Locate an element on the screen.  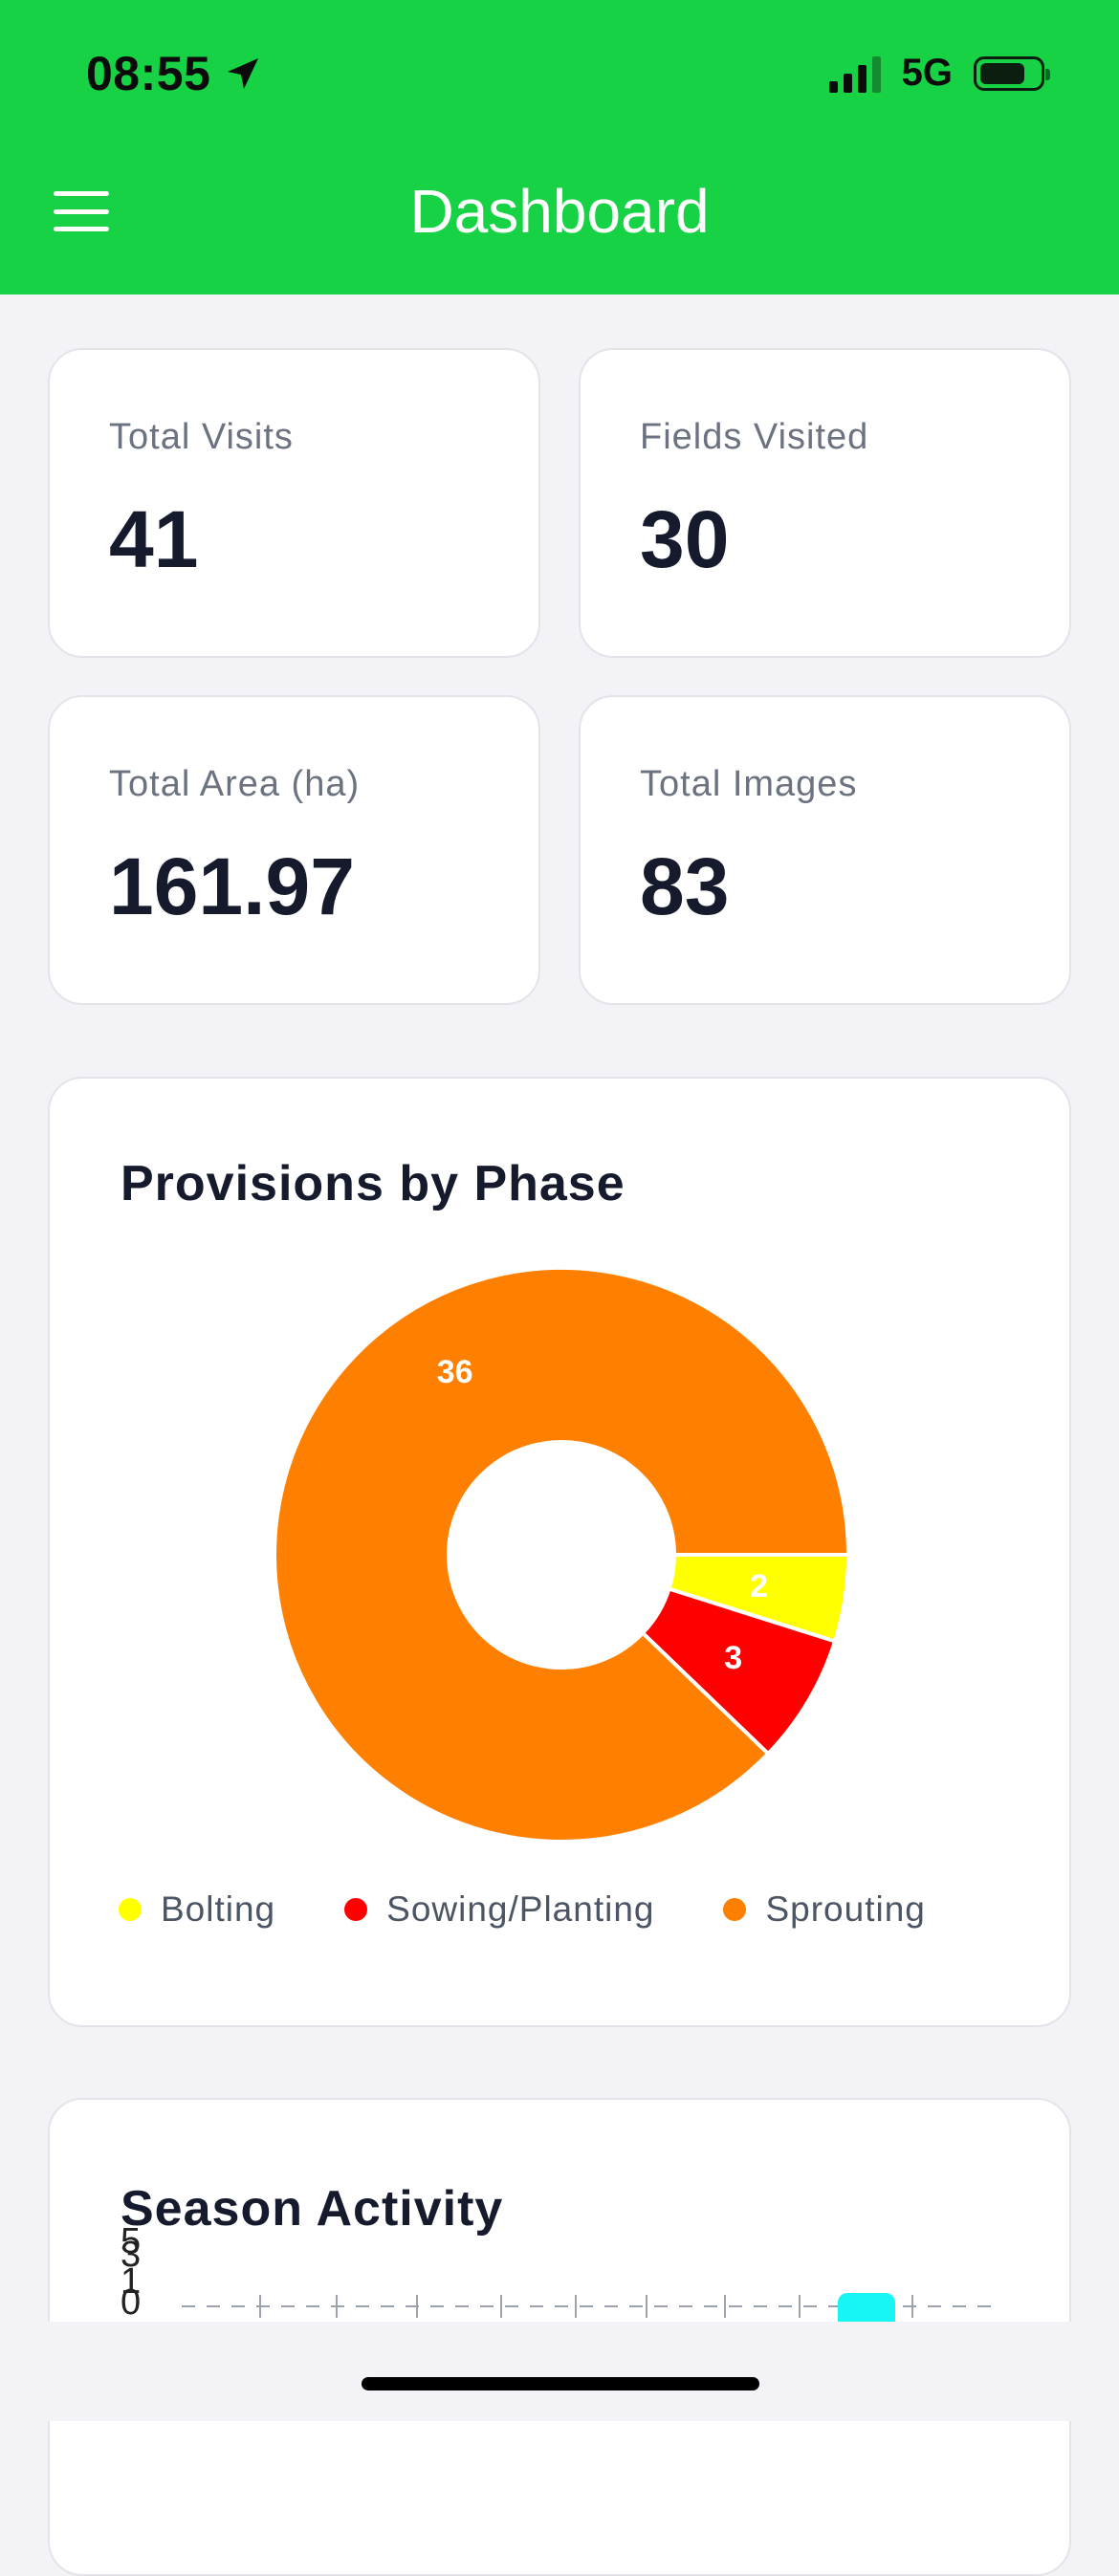
y-tick-label: 3 is located at coordinates (131, 2255).